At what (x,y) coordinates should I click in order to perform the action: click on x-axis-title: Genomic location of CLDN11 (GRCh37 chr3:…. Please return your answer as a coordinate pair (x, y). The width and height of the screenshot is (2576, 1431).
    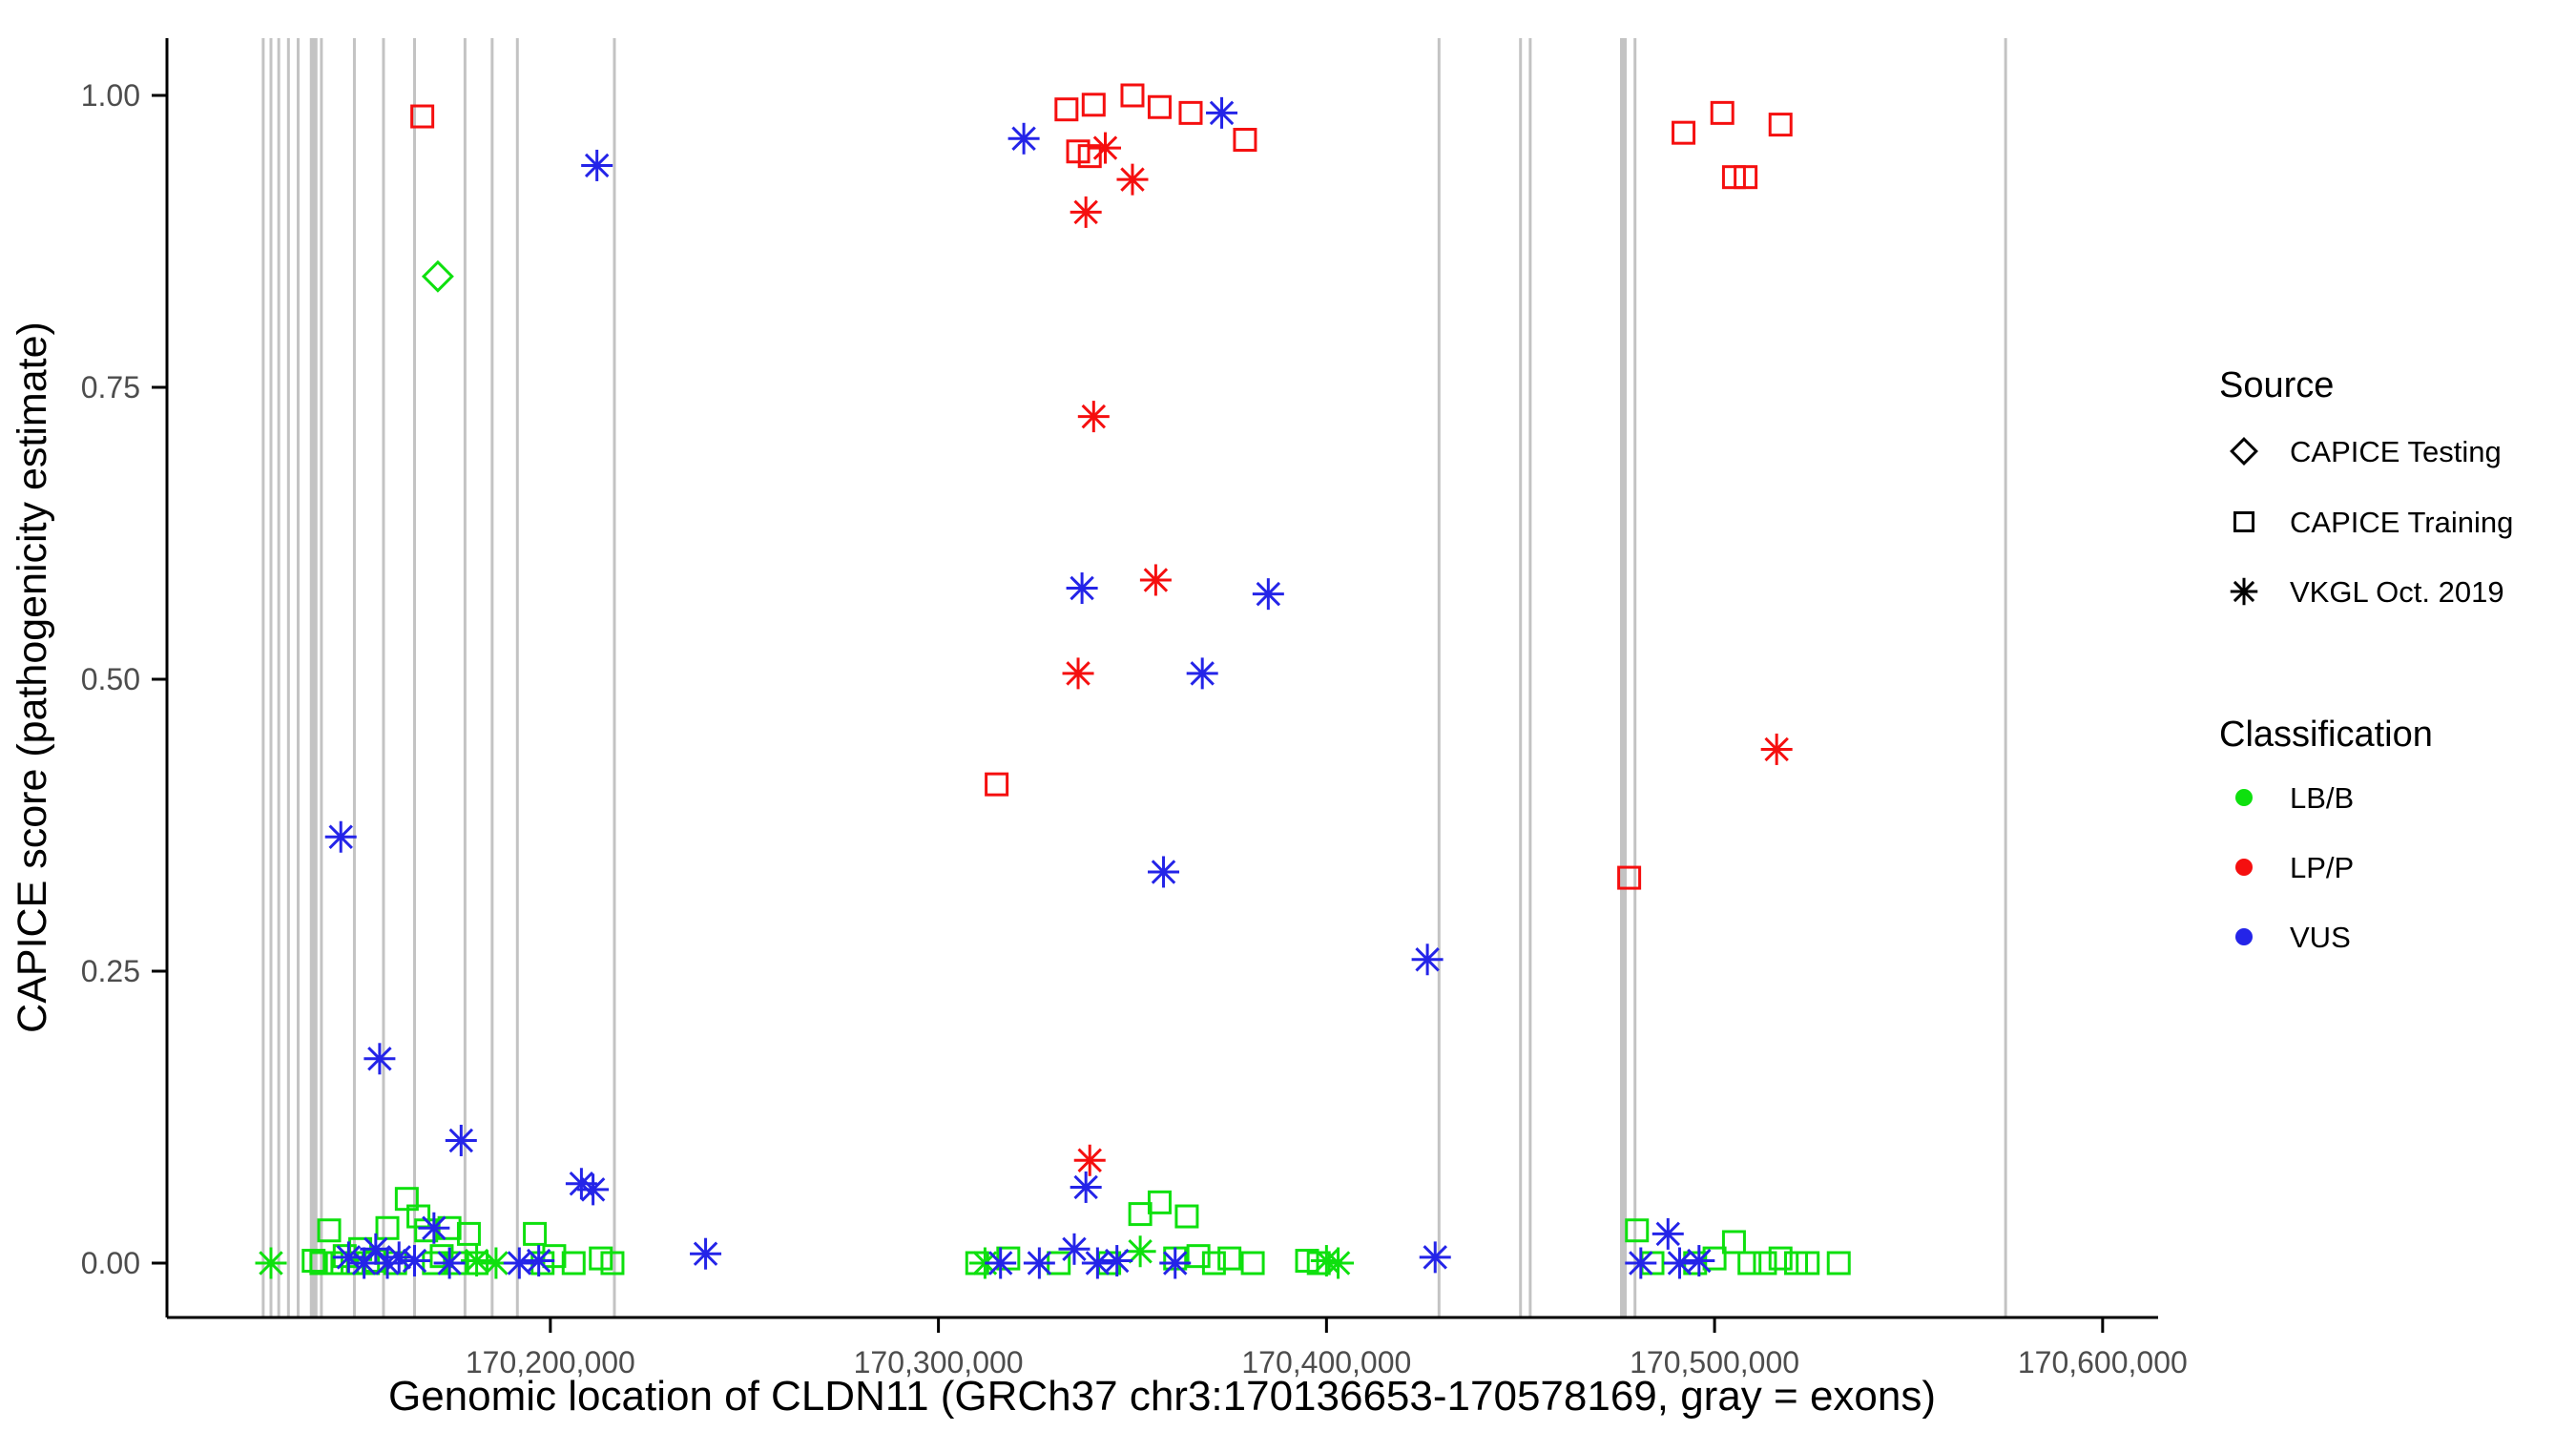
    Looking at the image, I should click on (1162, 1396).